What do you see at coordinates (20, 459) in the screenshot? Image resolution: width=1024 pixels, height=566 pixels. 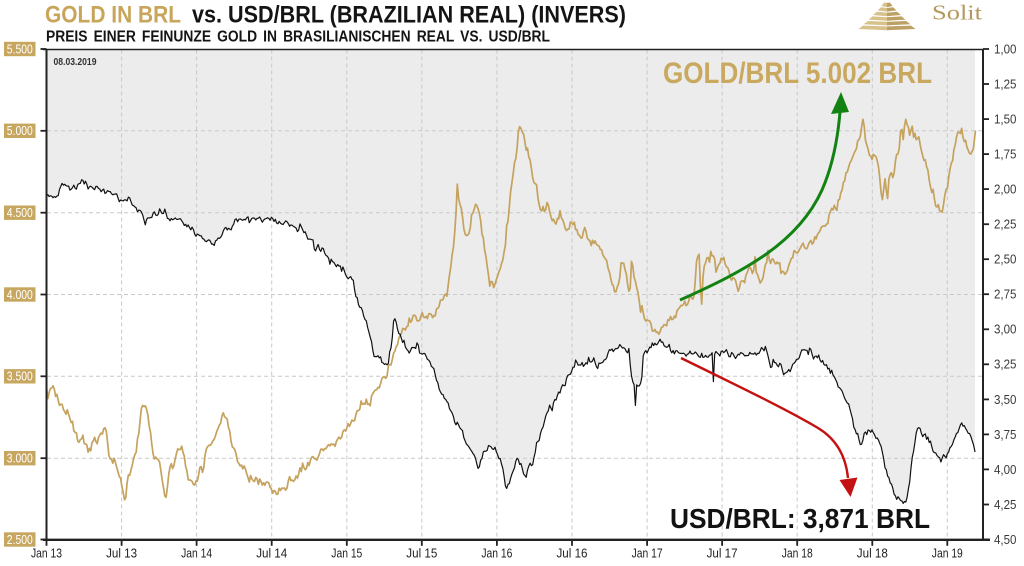 I see `svg-text: 3.000` at bounding box center [20, 459].